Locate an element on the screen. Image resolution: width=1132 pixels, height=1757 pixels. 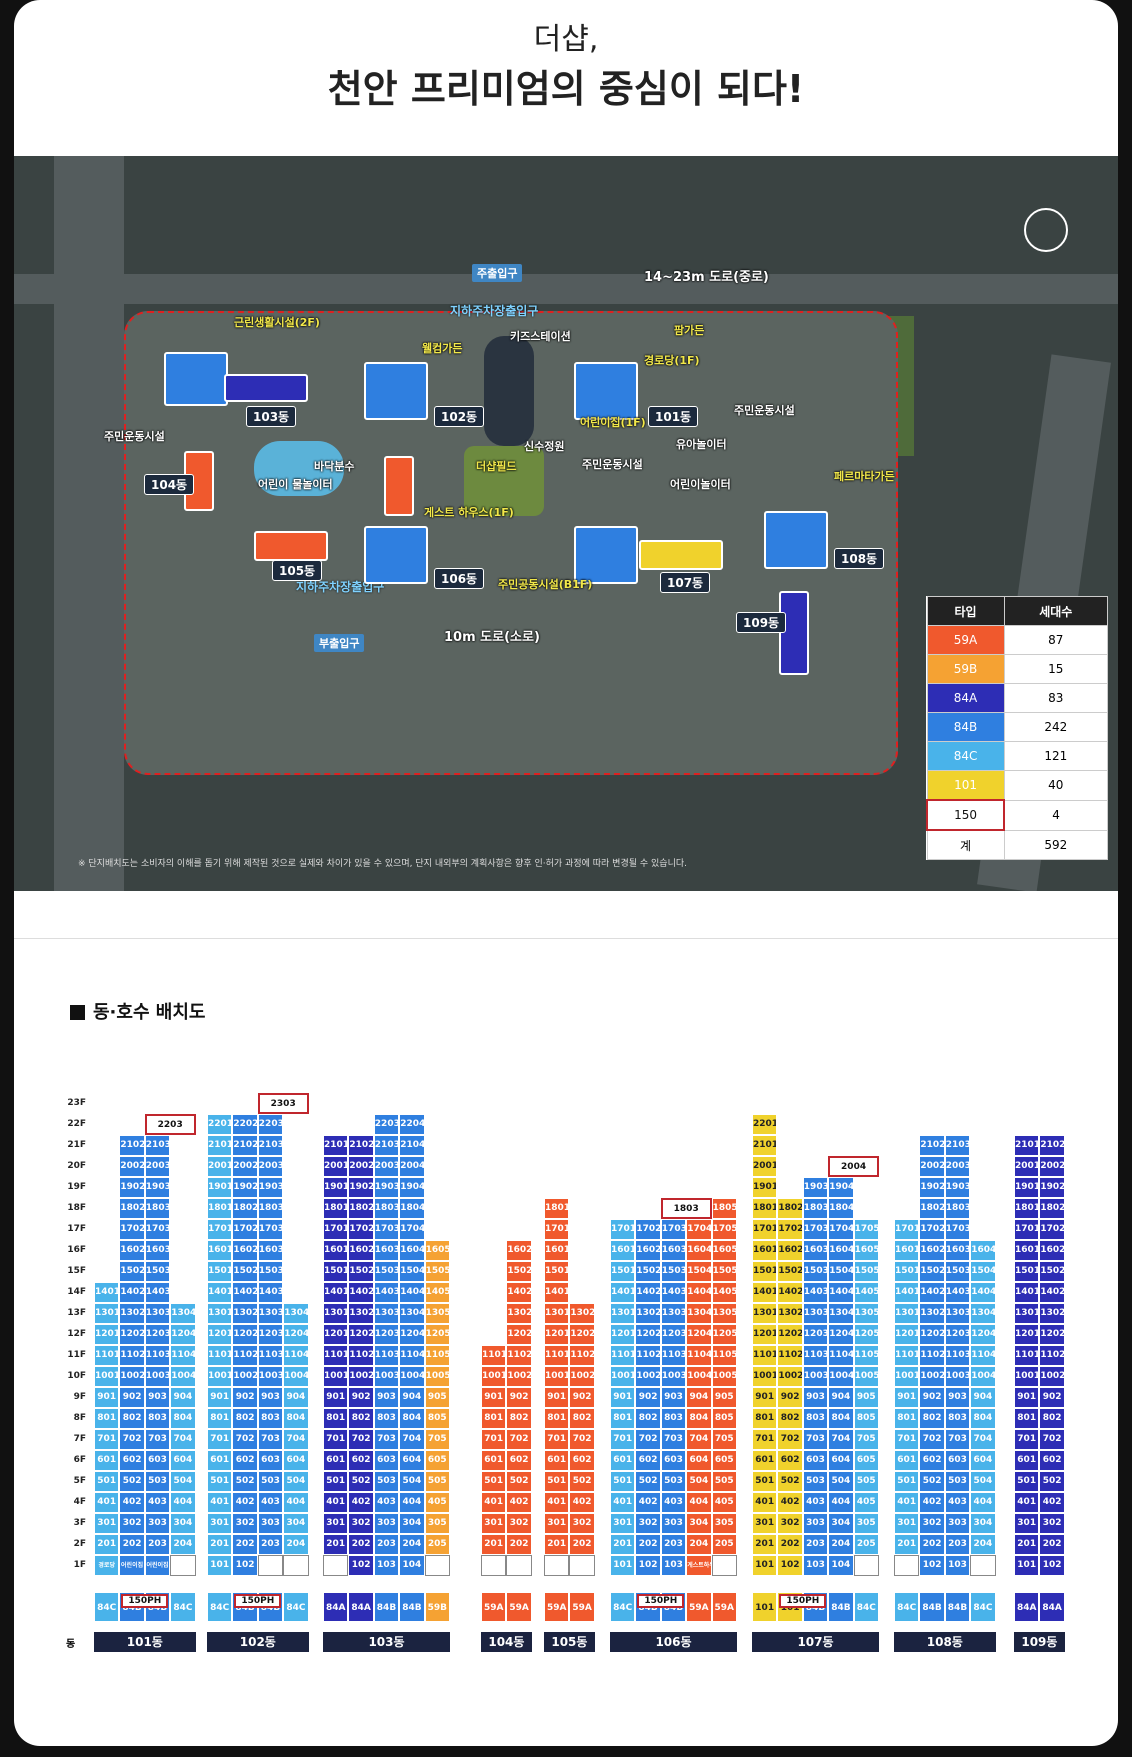
unit-type-label: 84C is located at coordinates (107, 1607).